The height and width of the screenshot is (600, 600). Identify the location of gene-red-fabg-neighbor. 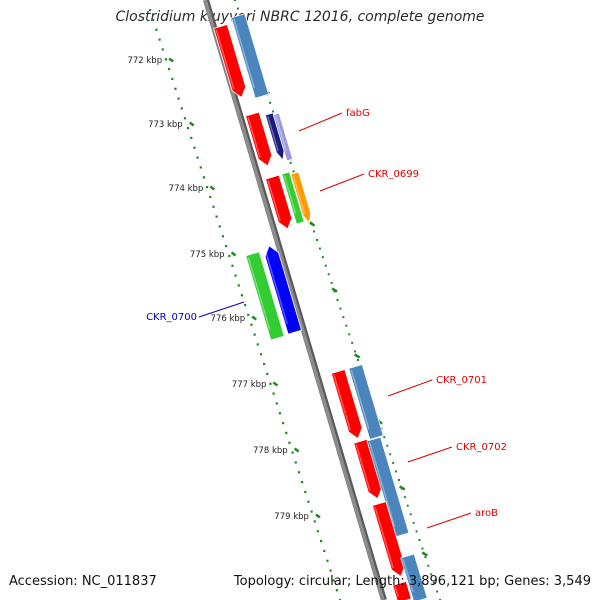
(260, 139).